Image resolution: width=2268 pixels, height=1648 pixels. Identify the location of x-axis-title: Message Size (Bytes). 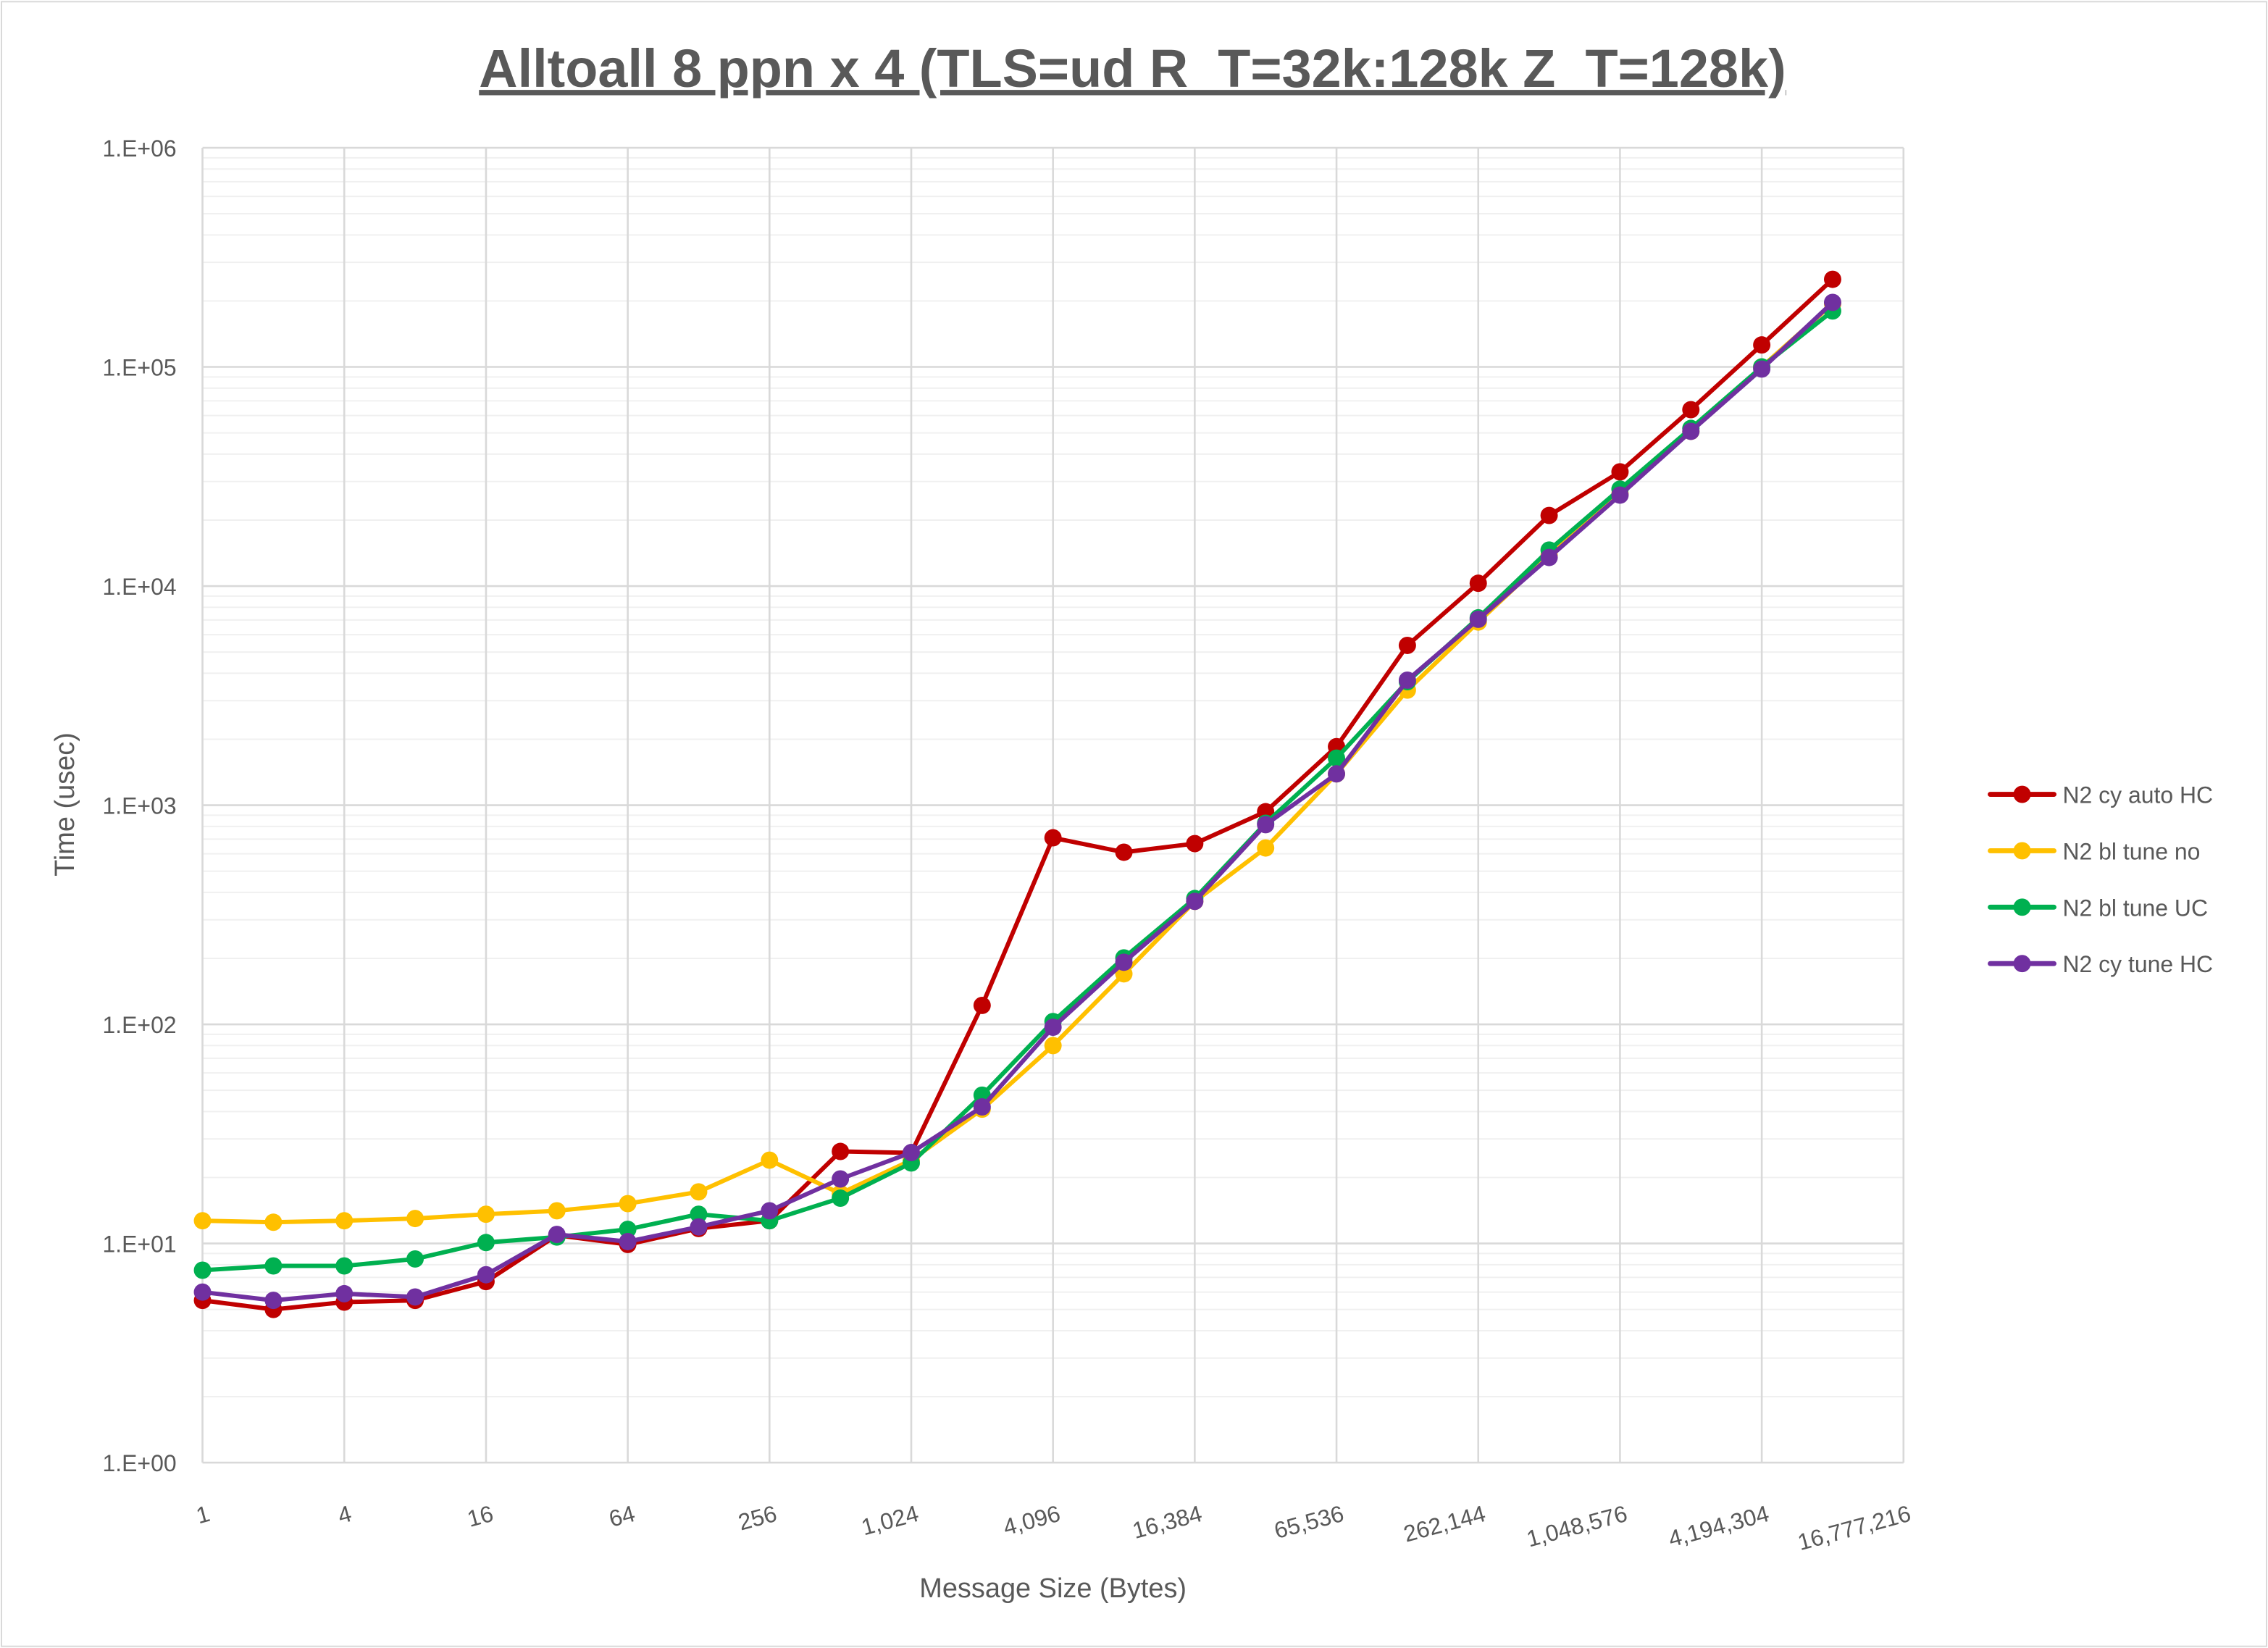
(1053, 1588).